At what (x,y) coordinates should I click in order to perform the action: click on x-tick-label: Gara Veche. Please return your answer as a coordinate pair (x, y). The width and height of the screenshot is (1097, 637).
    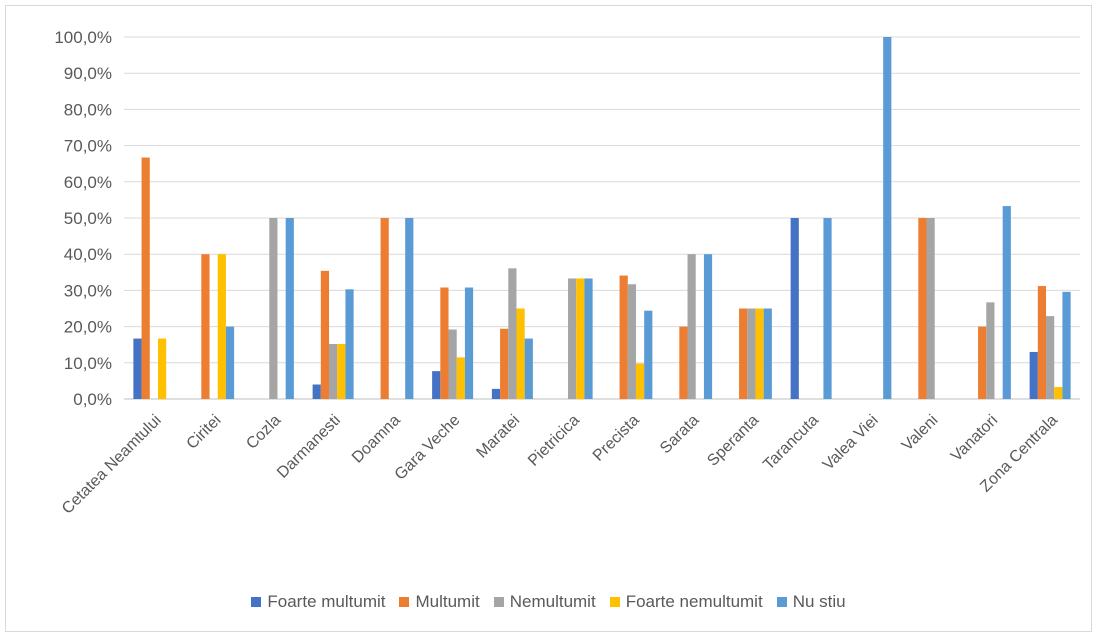
    Looking at the image, I should click on (428, 448).